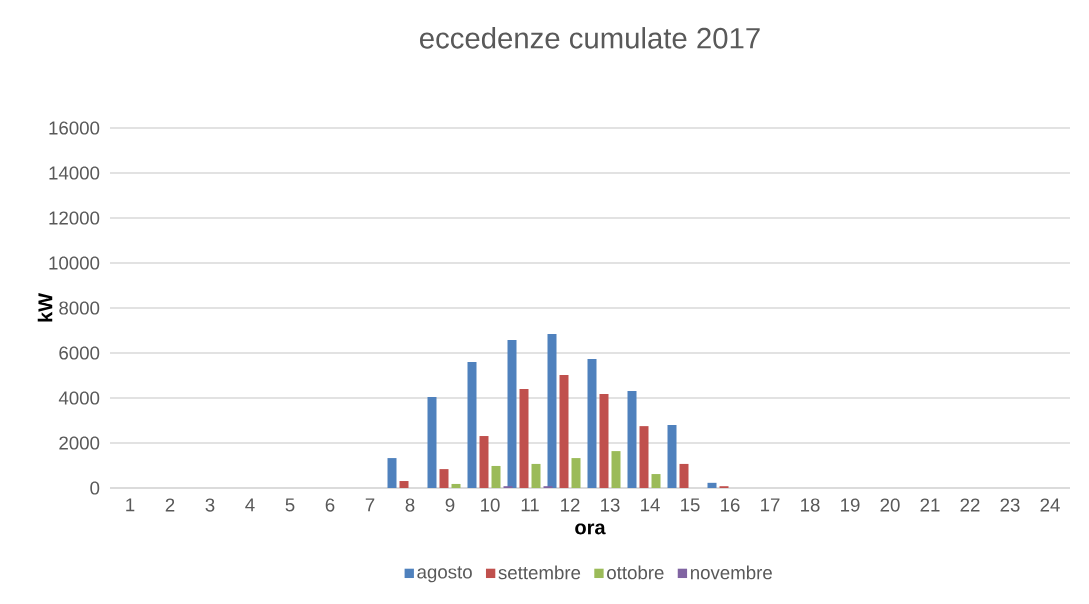 The image size is (1089, 604). I want to click on x-tick-label: 10, so click(490, 505).